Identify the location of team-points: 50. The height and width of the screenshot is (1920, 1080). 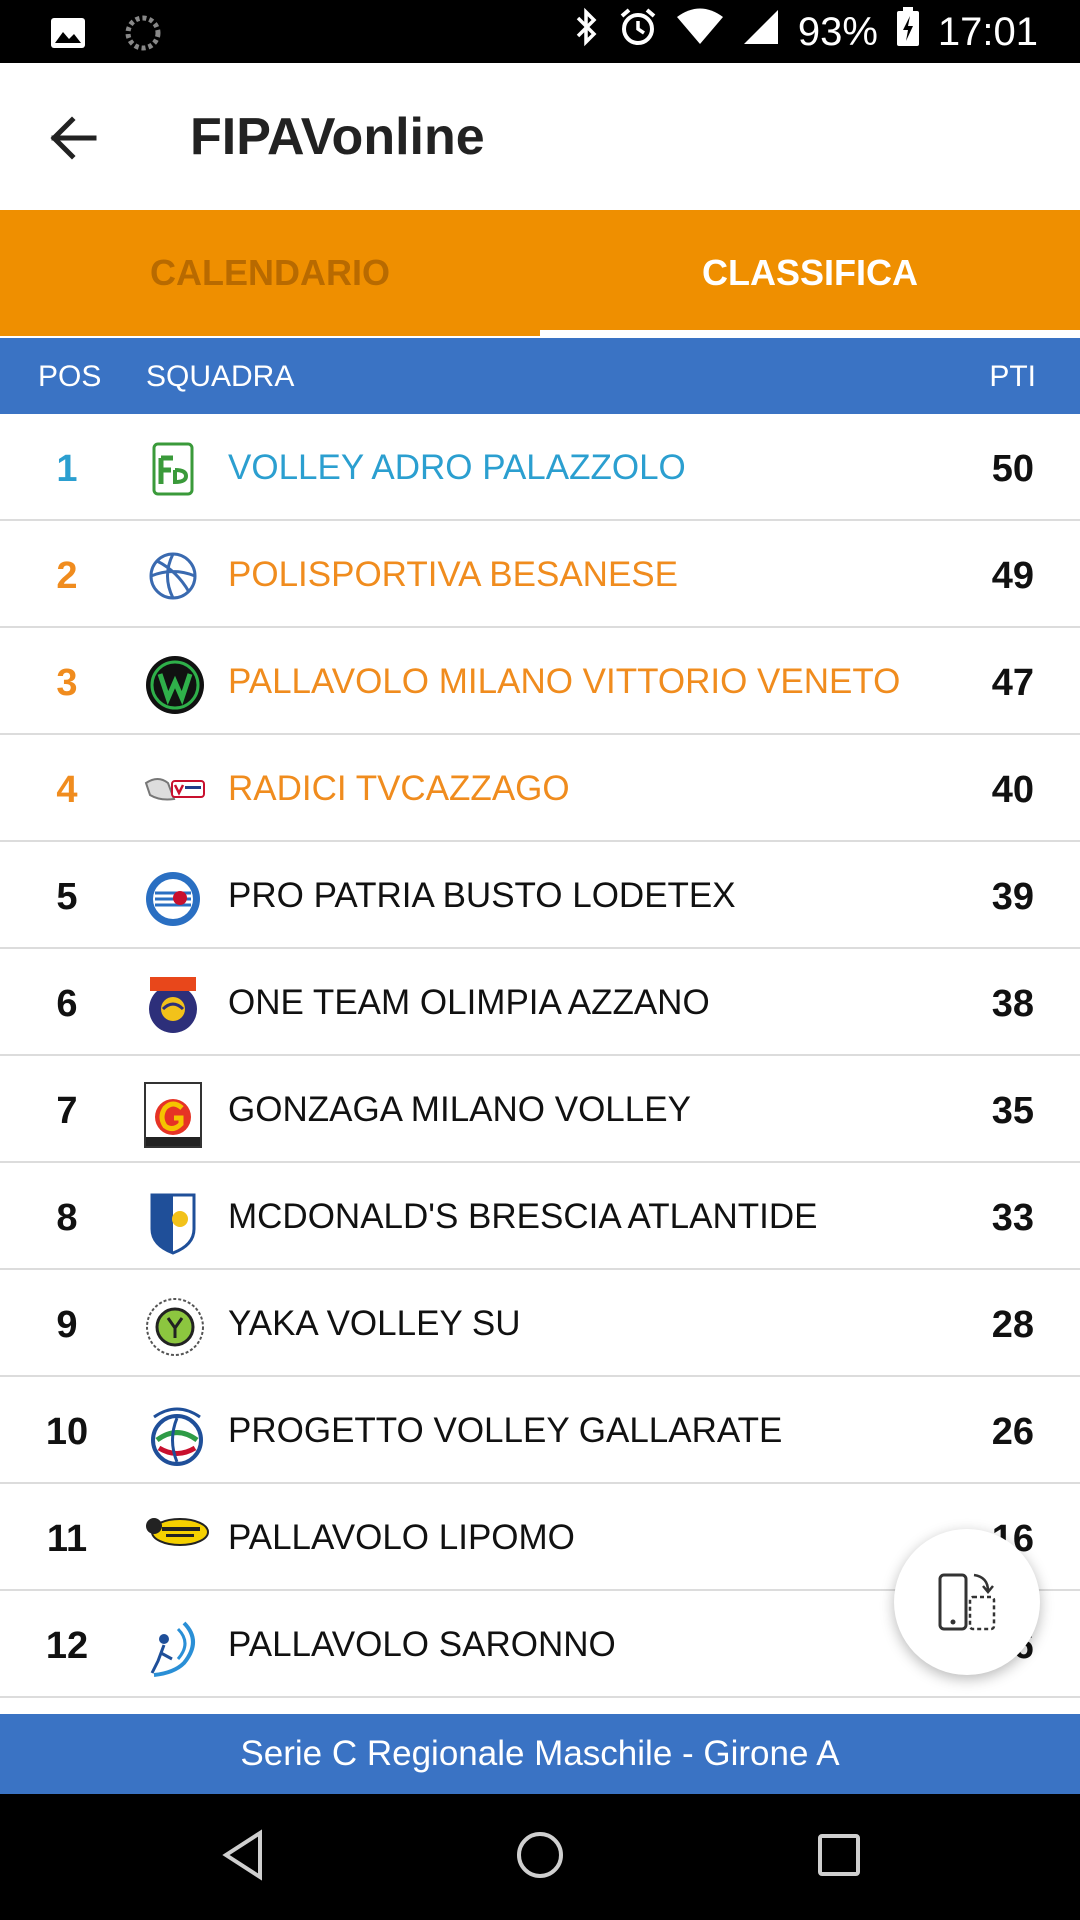
(1012, 469).